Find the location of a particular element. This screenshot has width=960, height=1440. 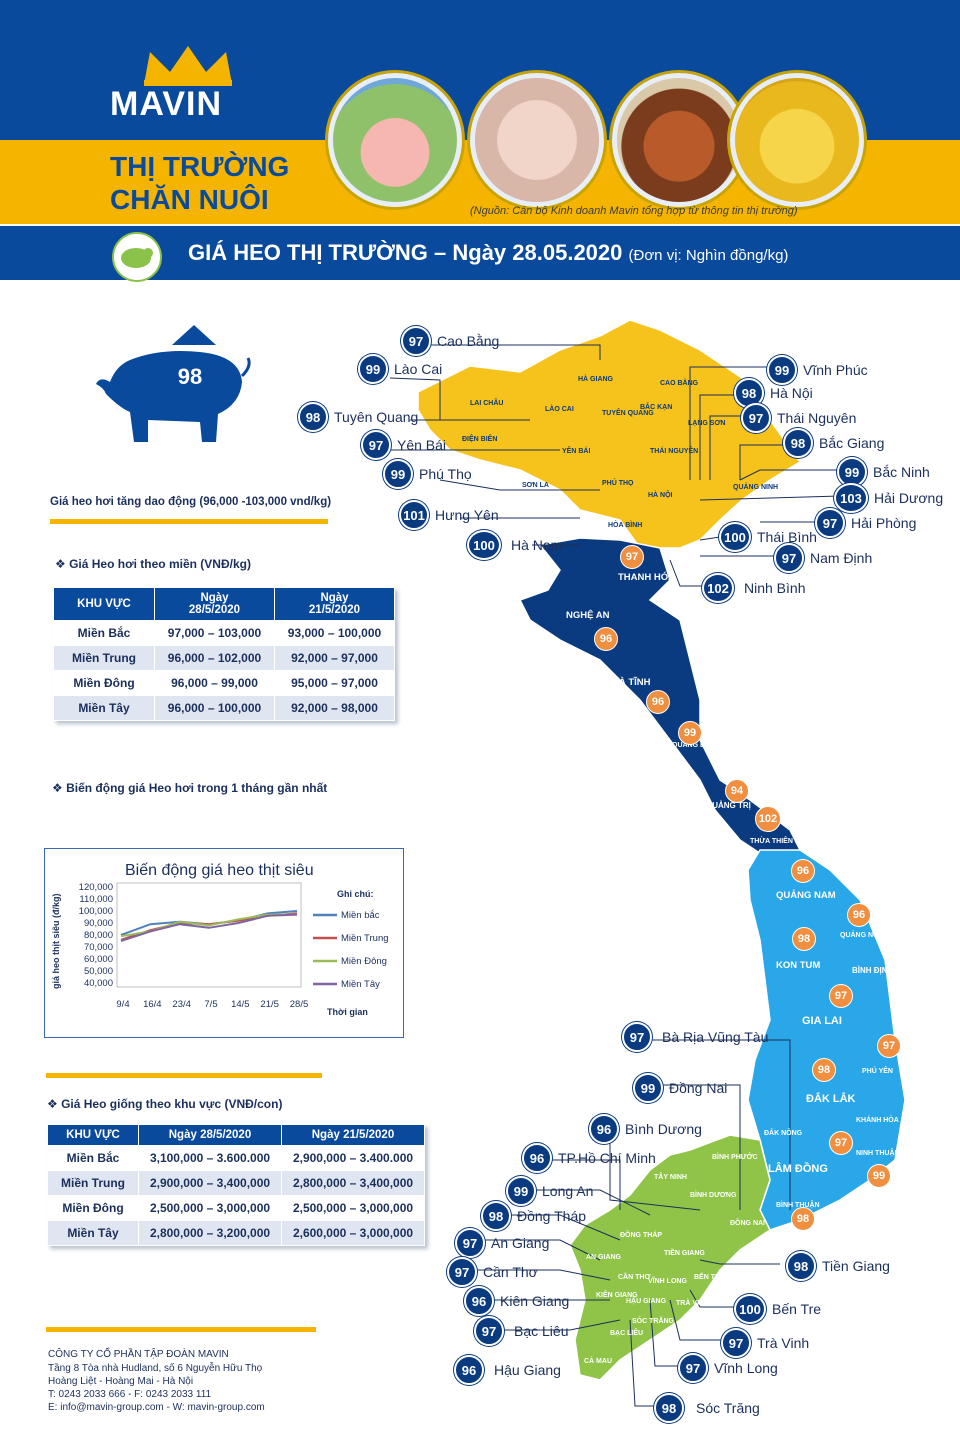

cell: 2,600,000 – 3,000,000 is located at coordinates (353, 1233).